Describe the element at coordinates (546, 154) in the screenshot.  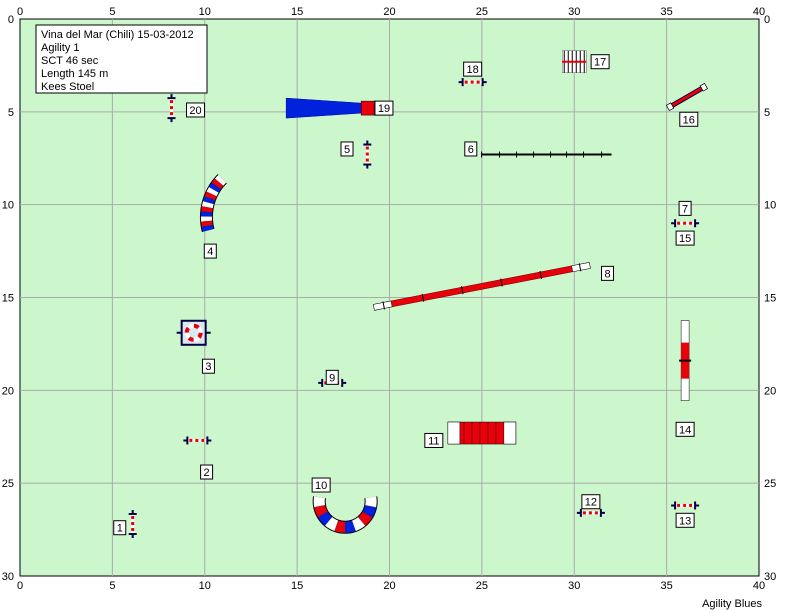
I see `obstacle-dogwalk` at that location.